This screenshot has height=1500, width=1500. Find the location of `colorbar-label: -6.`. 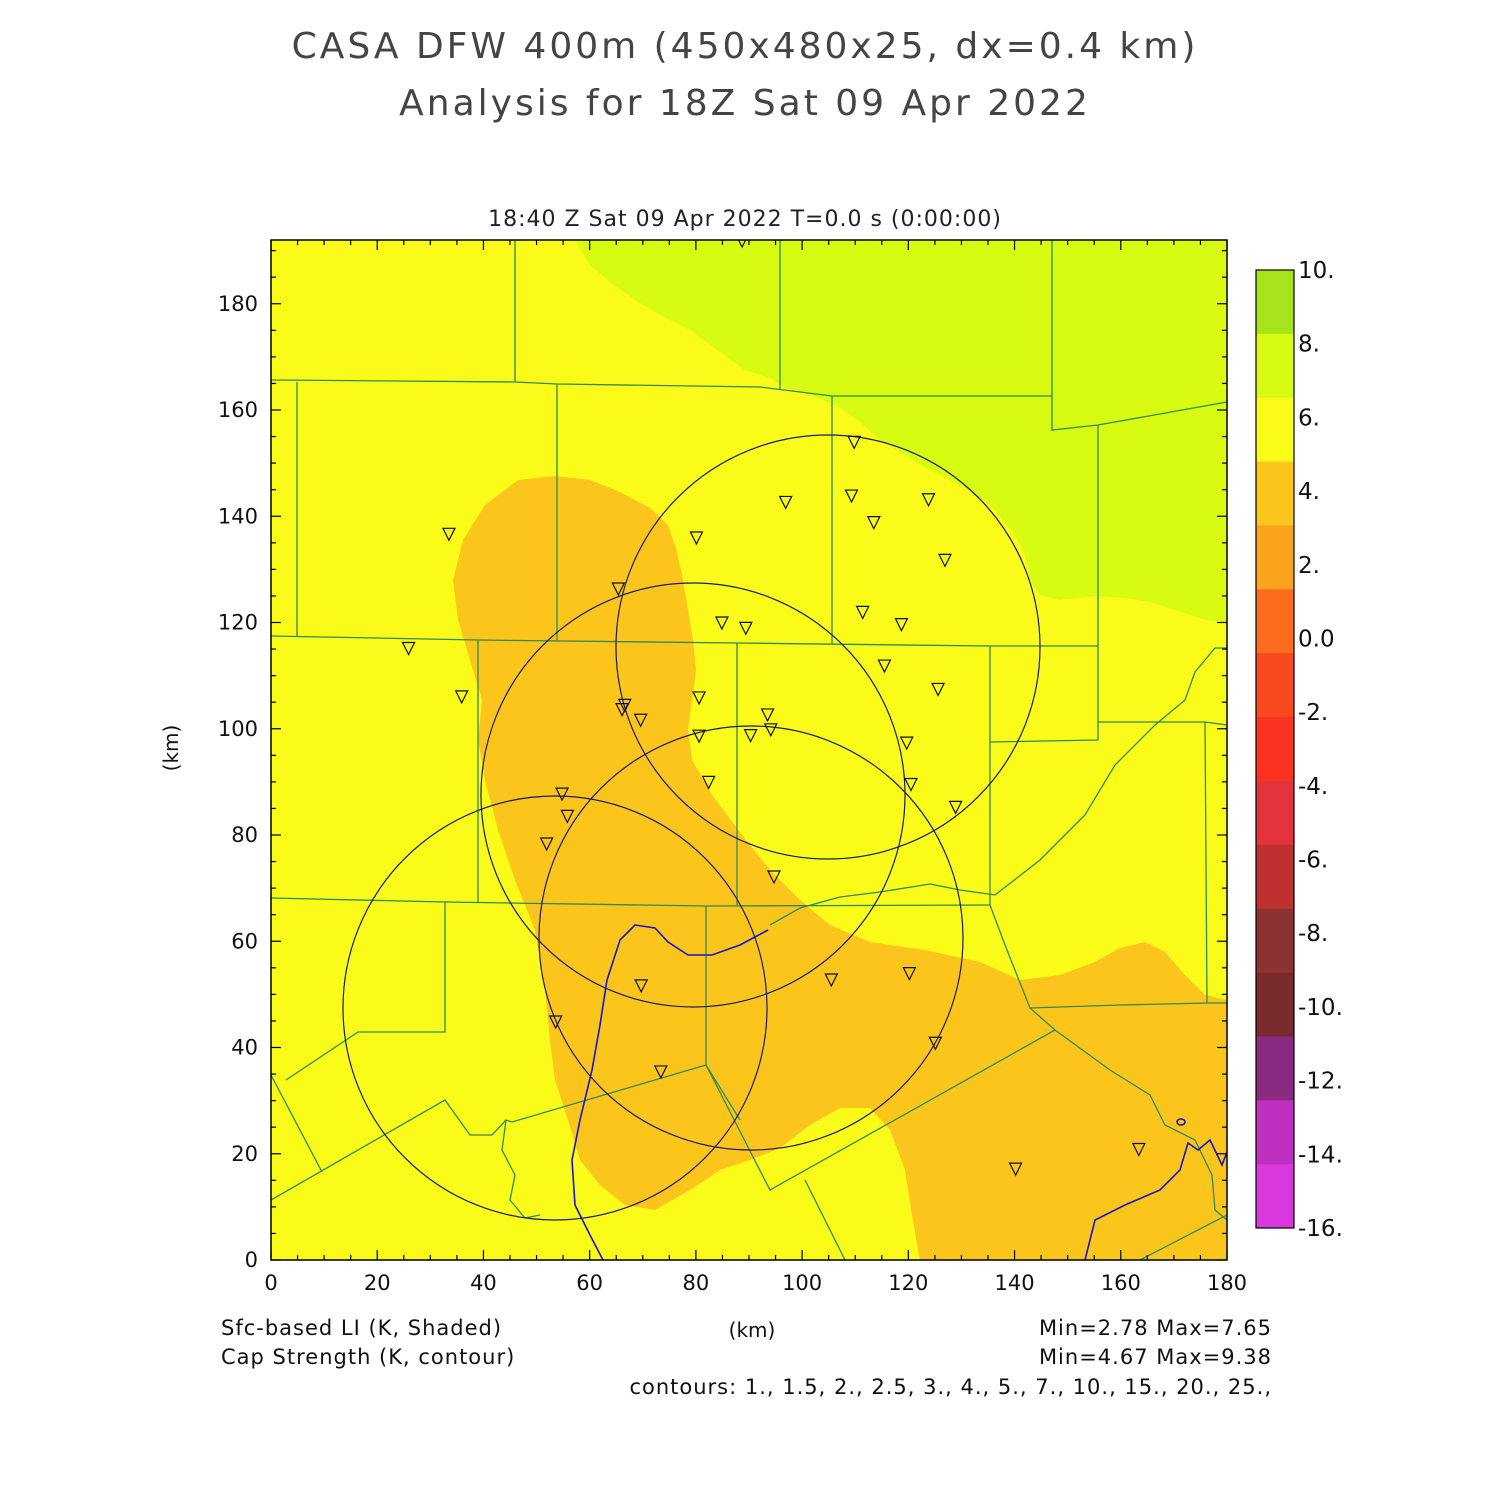

colorbar-label: -6. is located at coordinates (1313, 861).